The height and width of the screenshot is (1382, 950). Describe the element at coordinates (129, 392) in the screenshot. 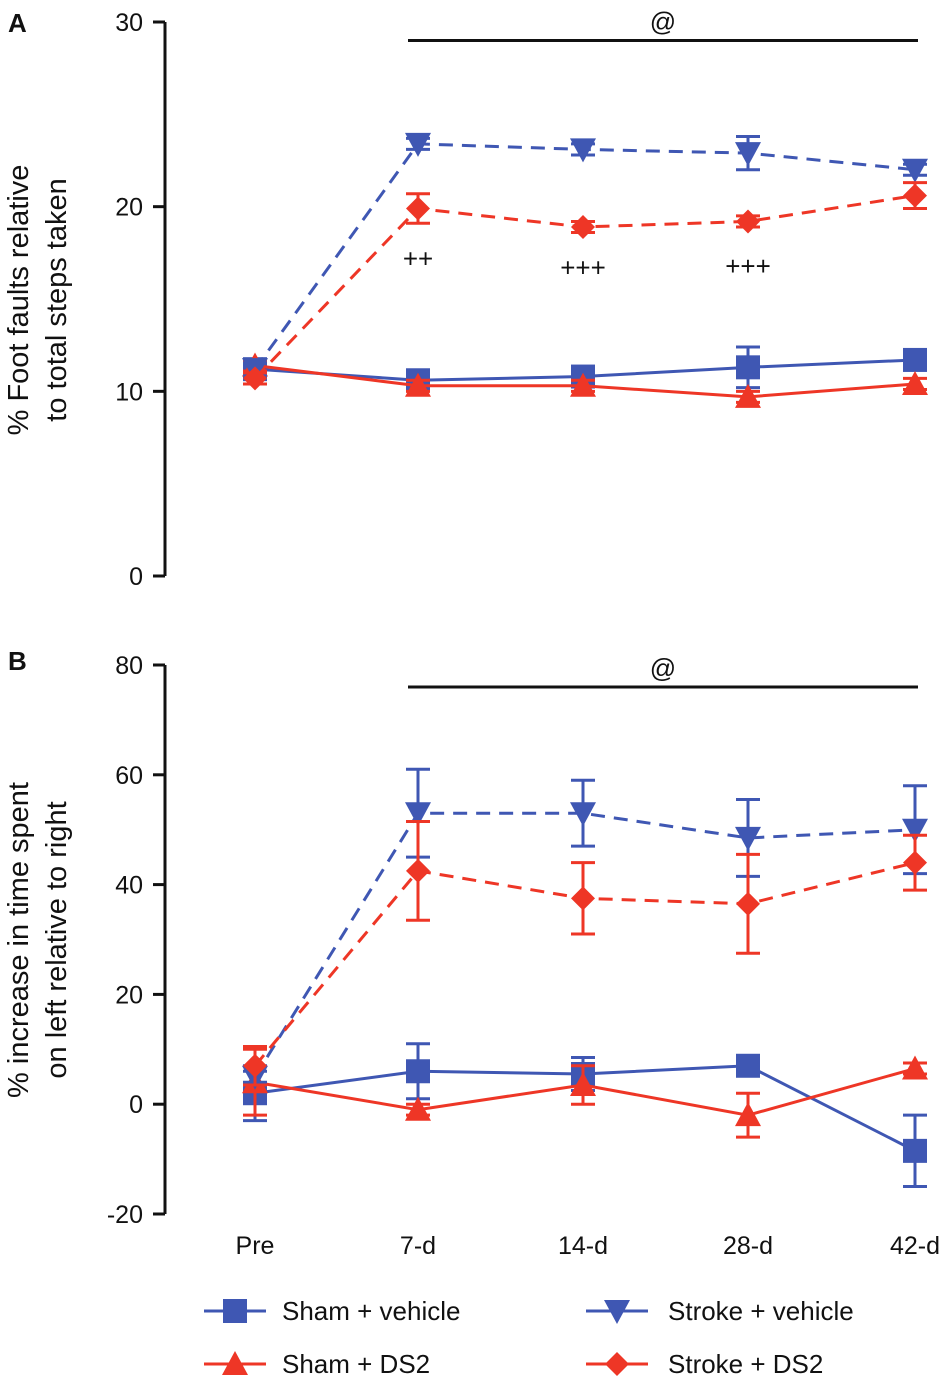

I see `panel-a-y-tick-label: 10` at that location.